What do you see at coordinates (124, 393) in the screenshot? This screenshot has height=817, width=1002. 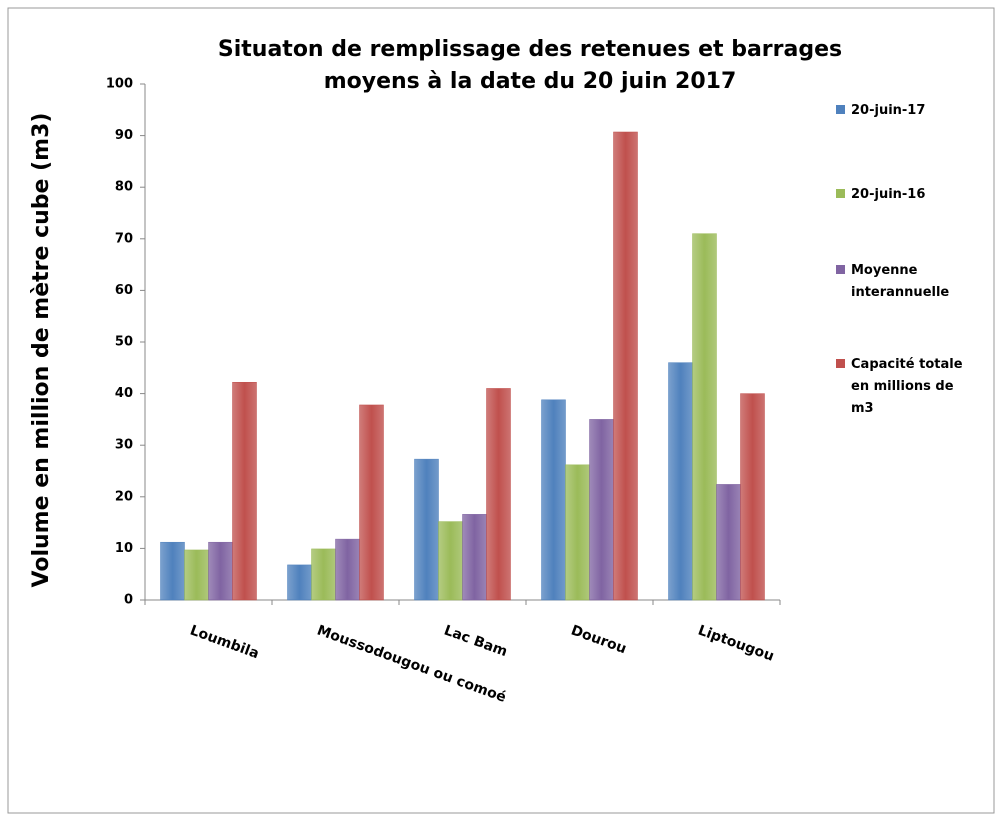 I see `y-tick-label: 40` at bounding box center [124, 393].